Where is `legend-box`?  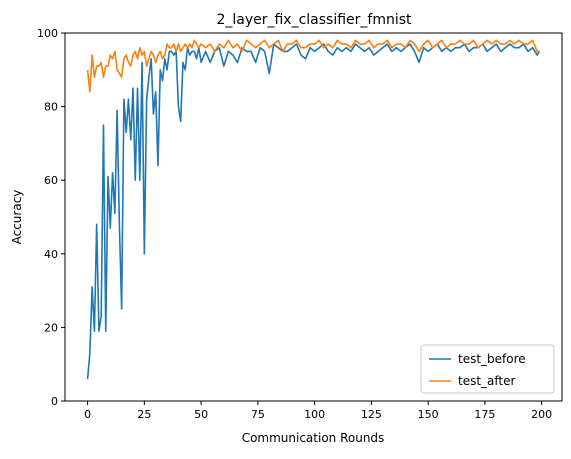
legend-box is located at coordinates (487, 369).